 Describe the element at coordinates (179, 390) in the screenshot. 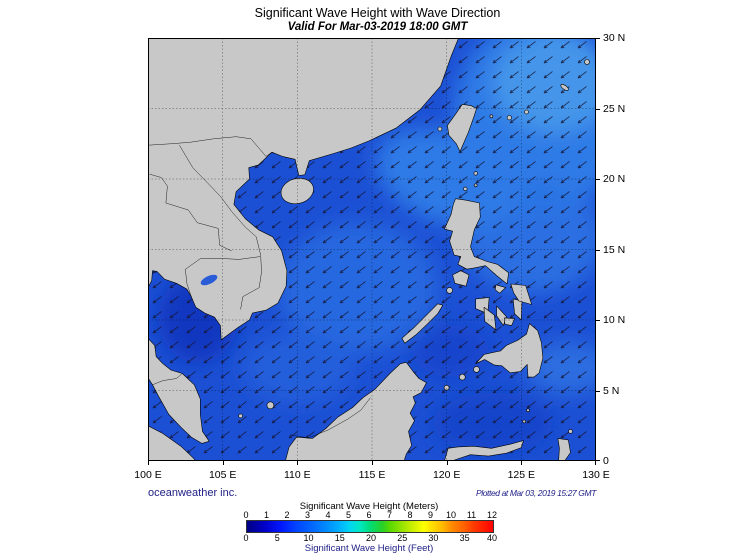

I see `land-malay-peninsula` at that location.